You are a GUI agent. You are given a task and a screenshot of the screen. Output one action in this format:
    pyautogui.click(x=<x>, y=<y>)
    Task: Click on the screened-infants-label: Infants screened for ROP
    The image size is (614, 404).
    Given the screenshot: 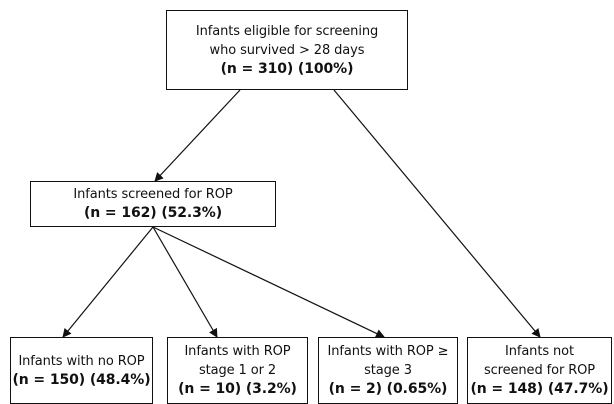 What is the action you would take?
    pyautogui.click(x=153, y=194)
    